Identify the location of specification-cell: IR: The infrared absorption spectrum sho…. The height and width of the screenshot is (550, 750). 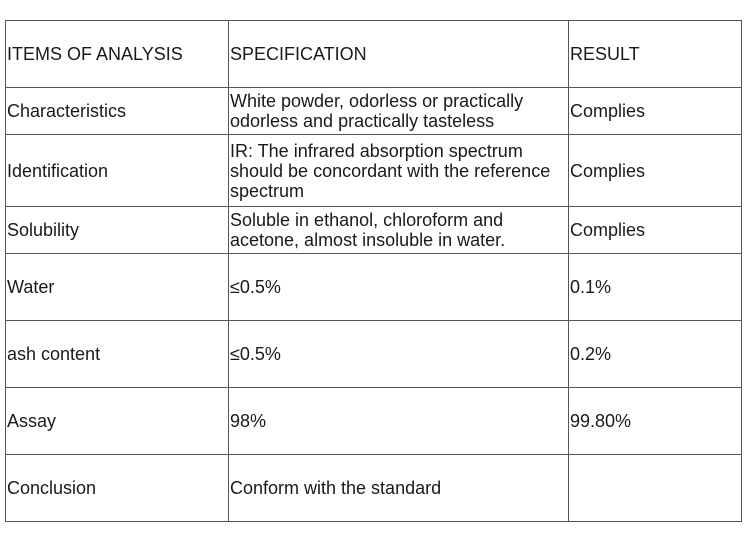
(398, 170).